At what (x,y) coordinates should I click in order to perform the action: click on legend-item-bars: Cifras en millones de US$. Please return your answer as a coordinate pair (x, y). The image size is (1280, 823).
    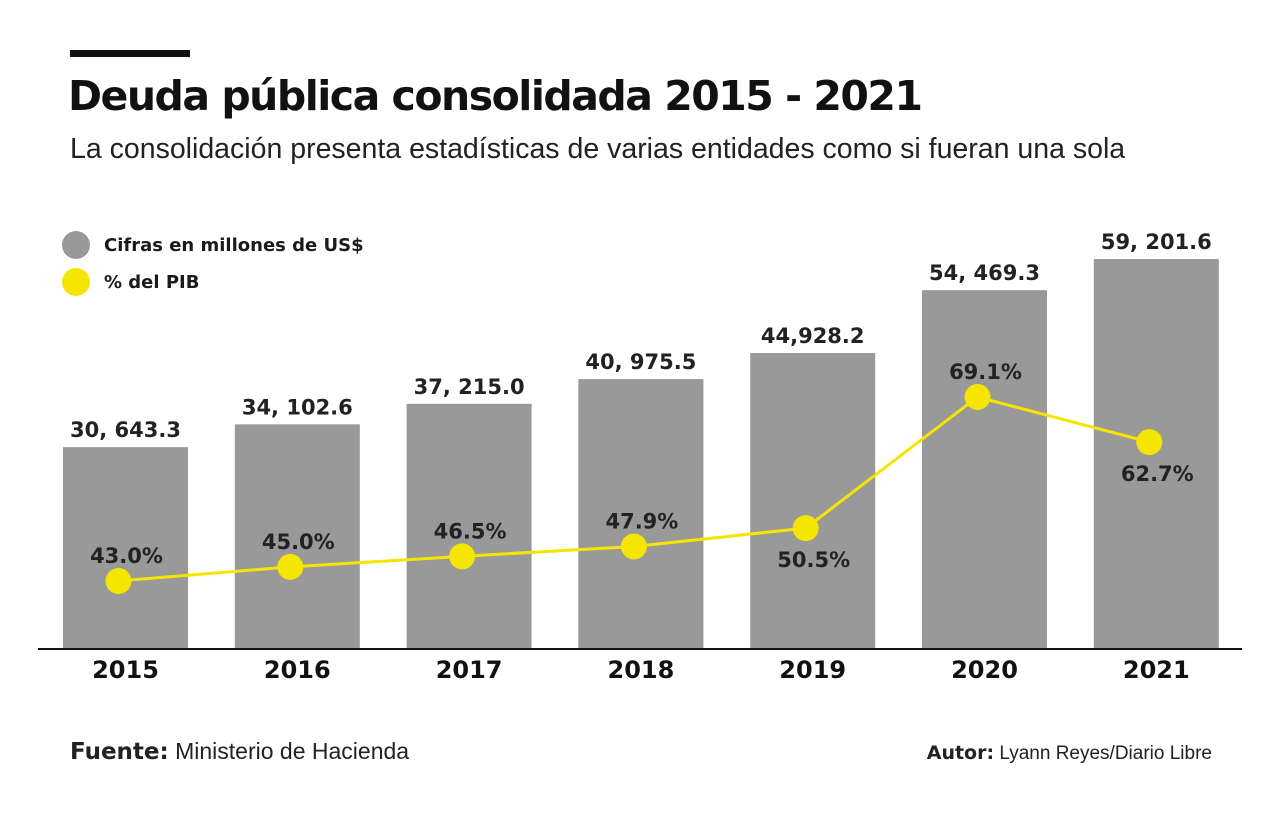
    Looking at the image, I should click on (213, 245).